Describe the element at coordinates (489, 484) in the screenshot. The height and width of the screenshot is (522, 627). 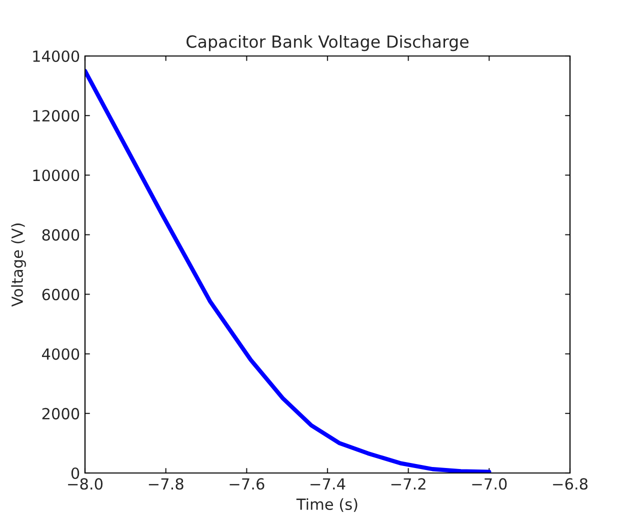
I see `x-tick-label: −7.0` at that location.